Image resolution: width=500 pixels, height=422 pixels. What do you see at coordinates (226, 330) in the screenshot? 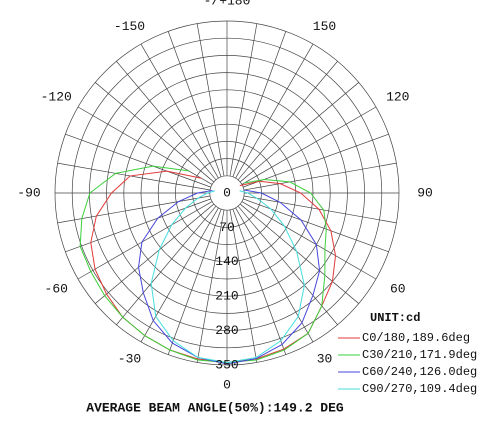
I see `r-tick-label: 280` at bounding box center [226, 330].